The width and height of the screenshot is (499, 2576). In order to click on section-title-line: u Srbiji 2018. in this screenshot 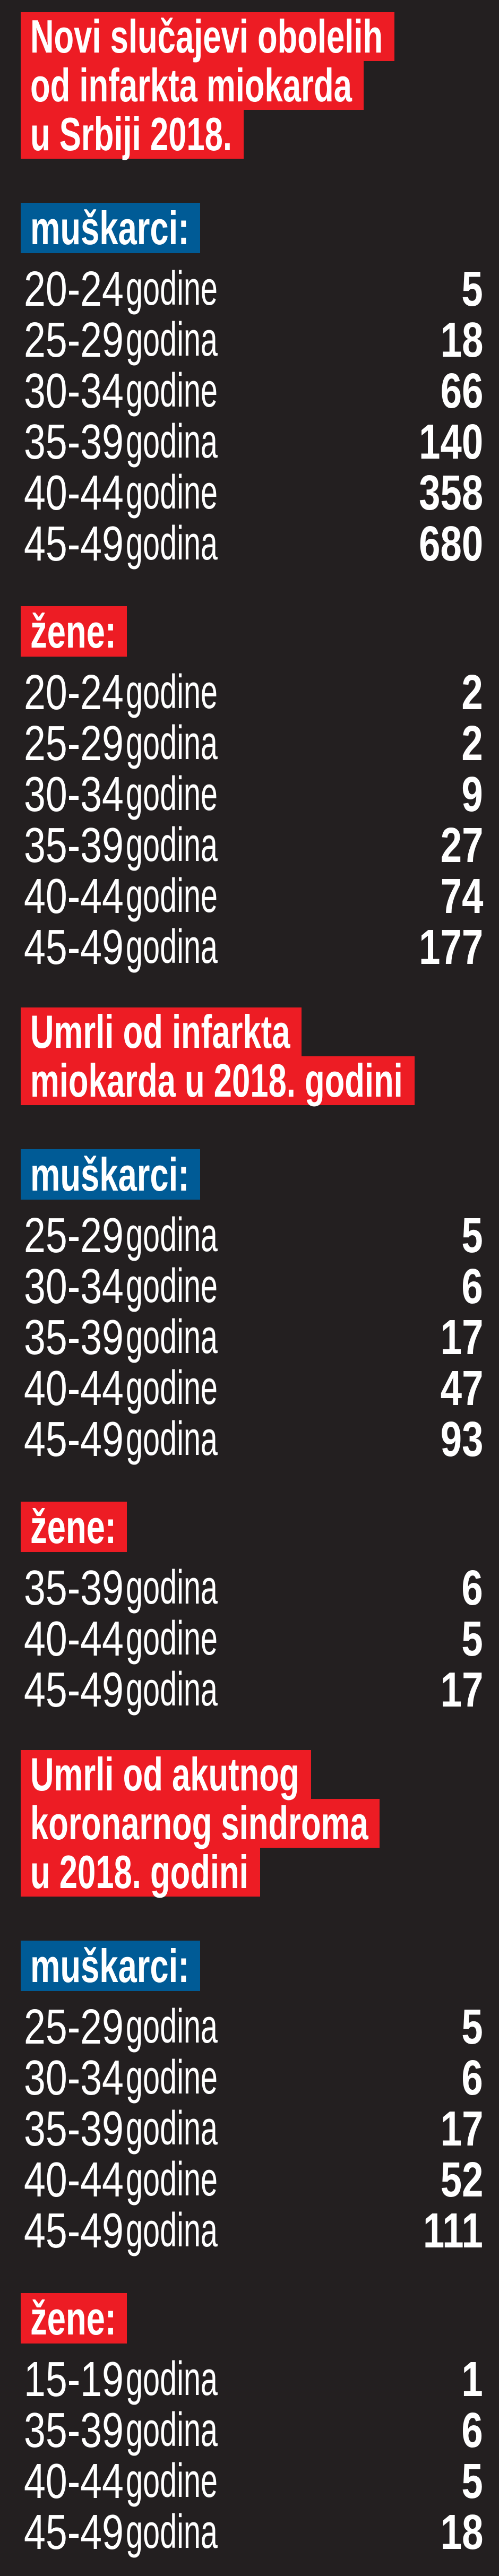, I will do `click(132, 134)`.